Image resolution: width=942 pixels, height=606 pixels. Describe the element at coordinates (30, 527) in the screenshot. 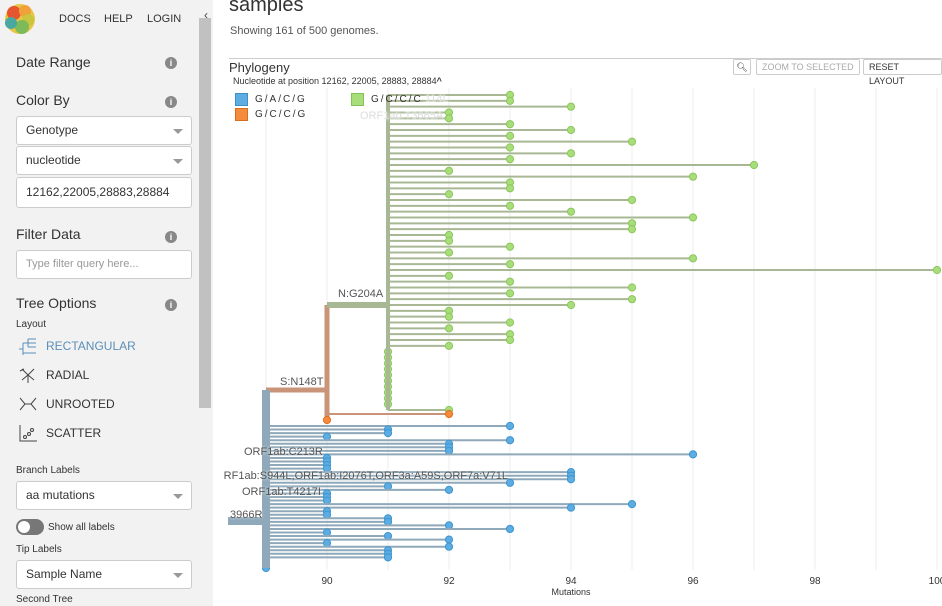

I see `show-all-labels-toggle` at that location.